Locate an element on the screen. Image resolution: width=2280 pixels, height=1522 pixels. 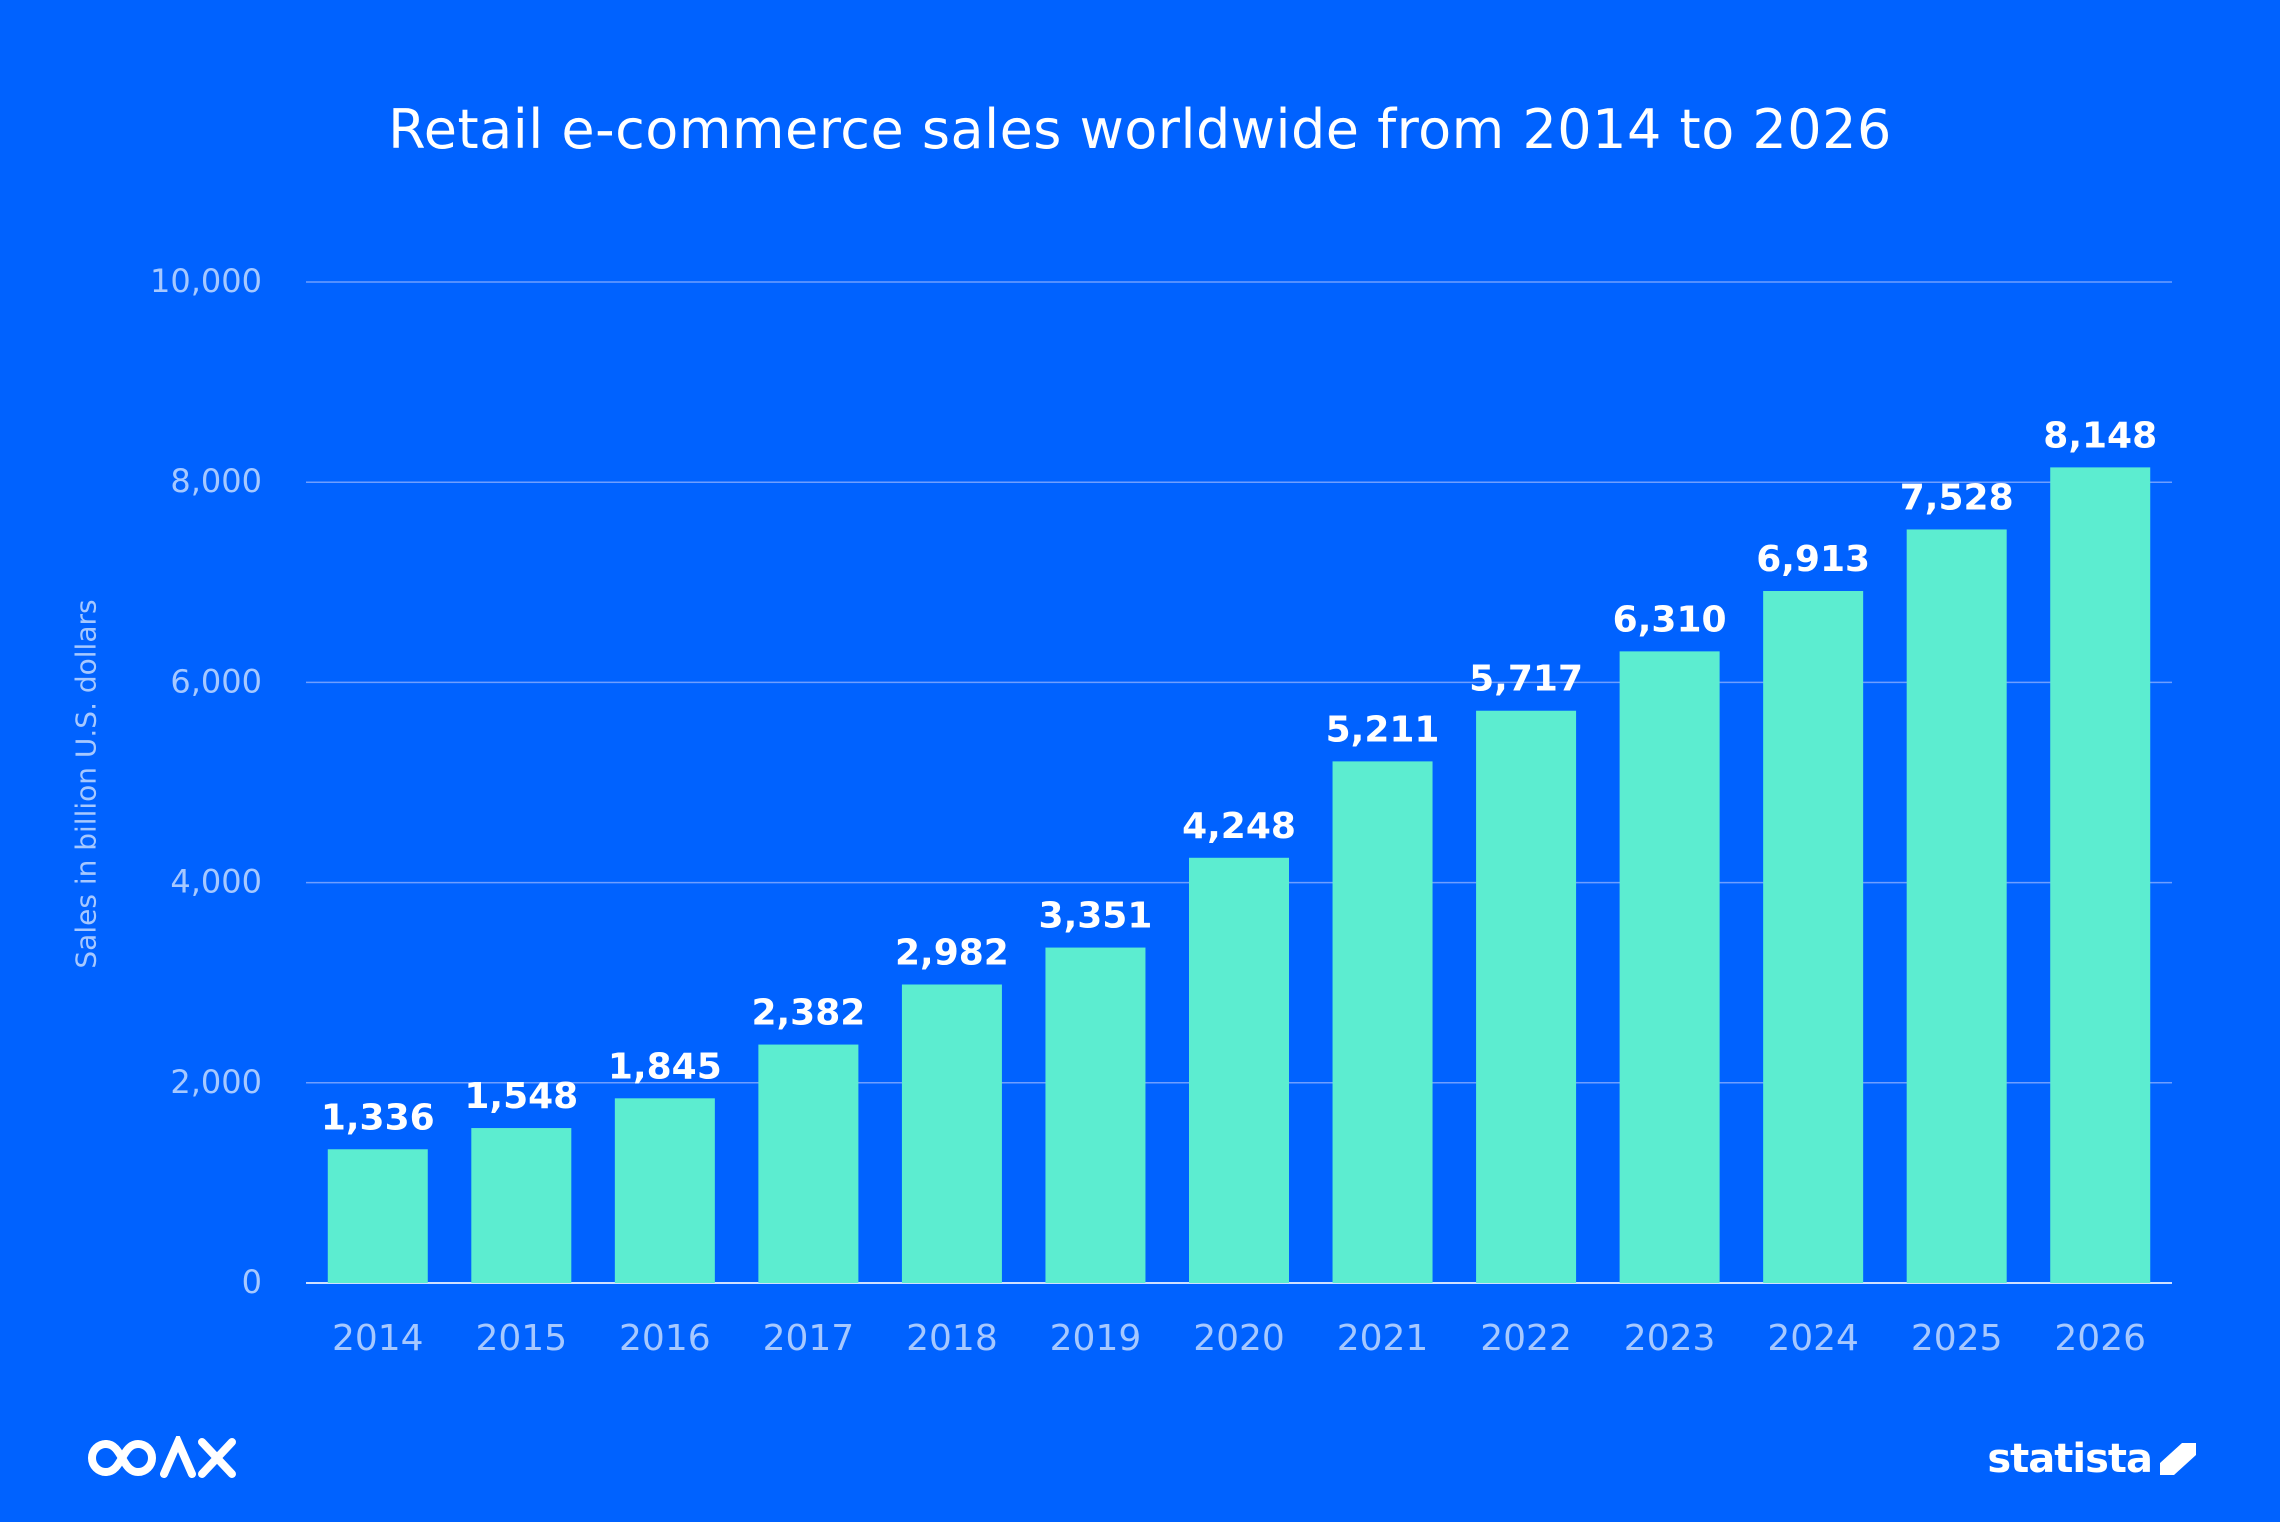
x-tick-label-2026: 2026 is located at coordinates (2100, 1338).